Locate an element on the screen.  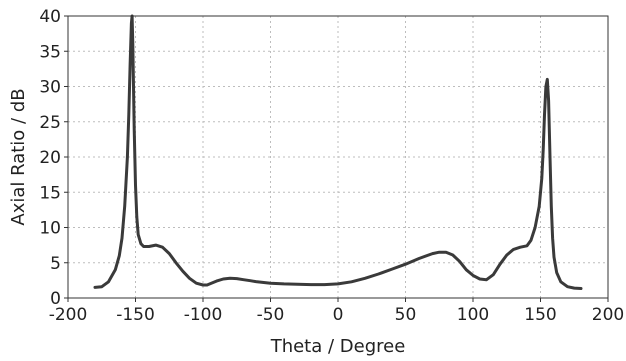
x-tick-label: 0 is located at coordinates (338, 315).